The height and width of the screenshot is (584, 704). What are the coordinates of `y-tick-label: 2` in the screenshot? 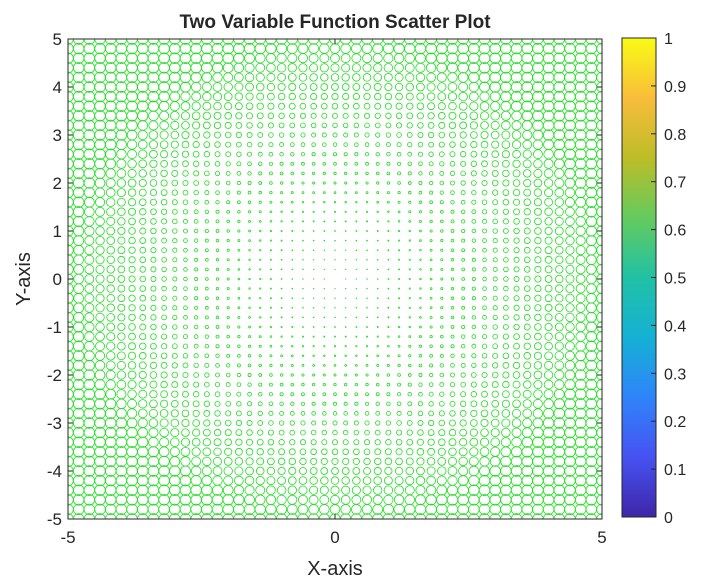 It's located at (57, 183).